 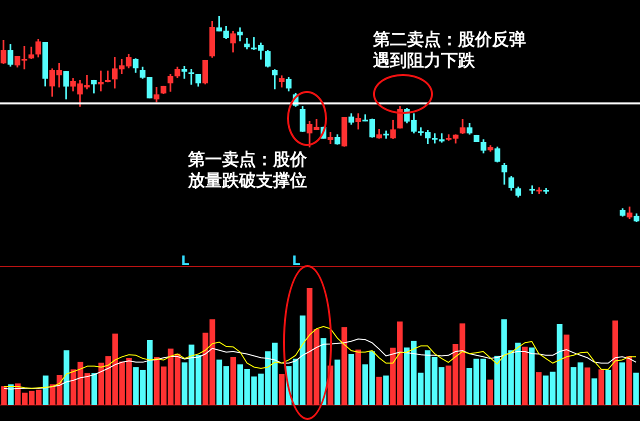 What do you see at coordinates (331, 138) in the screenshot?
I see `candlestick` at bounding box center [331, 138].